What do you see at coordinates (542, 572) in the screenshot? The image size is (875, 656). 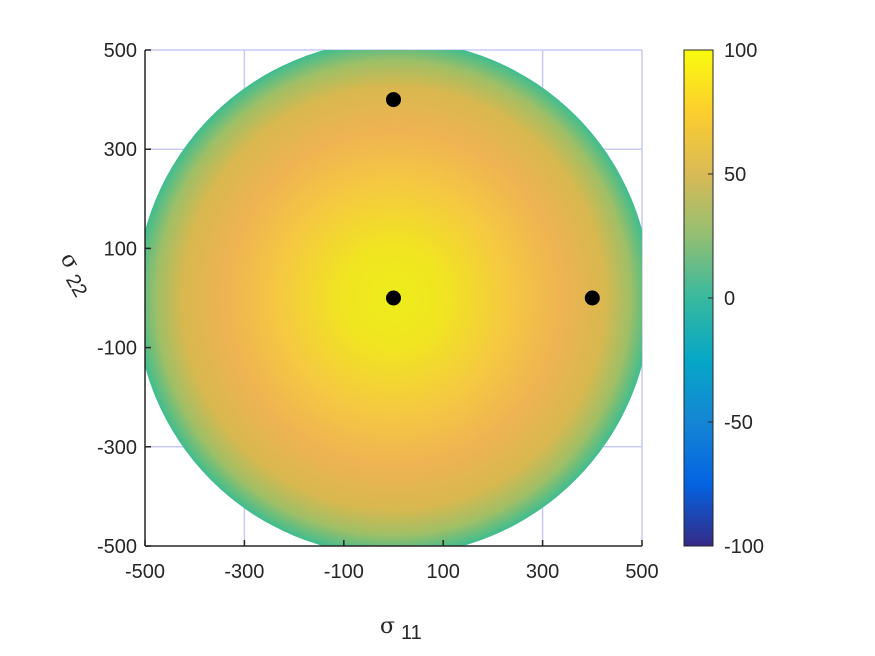 I see `x-tick-label: 300` at bounding box center [542, 572].